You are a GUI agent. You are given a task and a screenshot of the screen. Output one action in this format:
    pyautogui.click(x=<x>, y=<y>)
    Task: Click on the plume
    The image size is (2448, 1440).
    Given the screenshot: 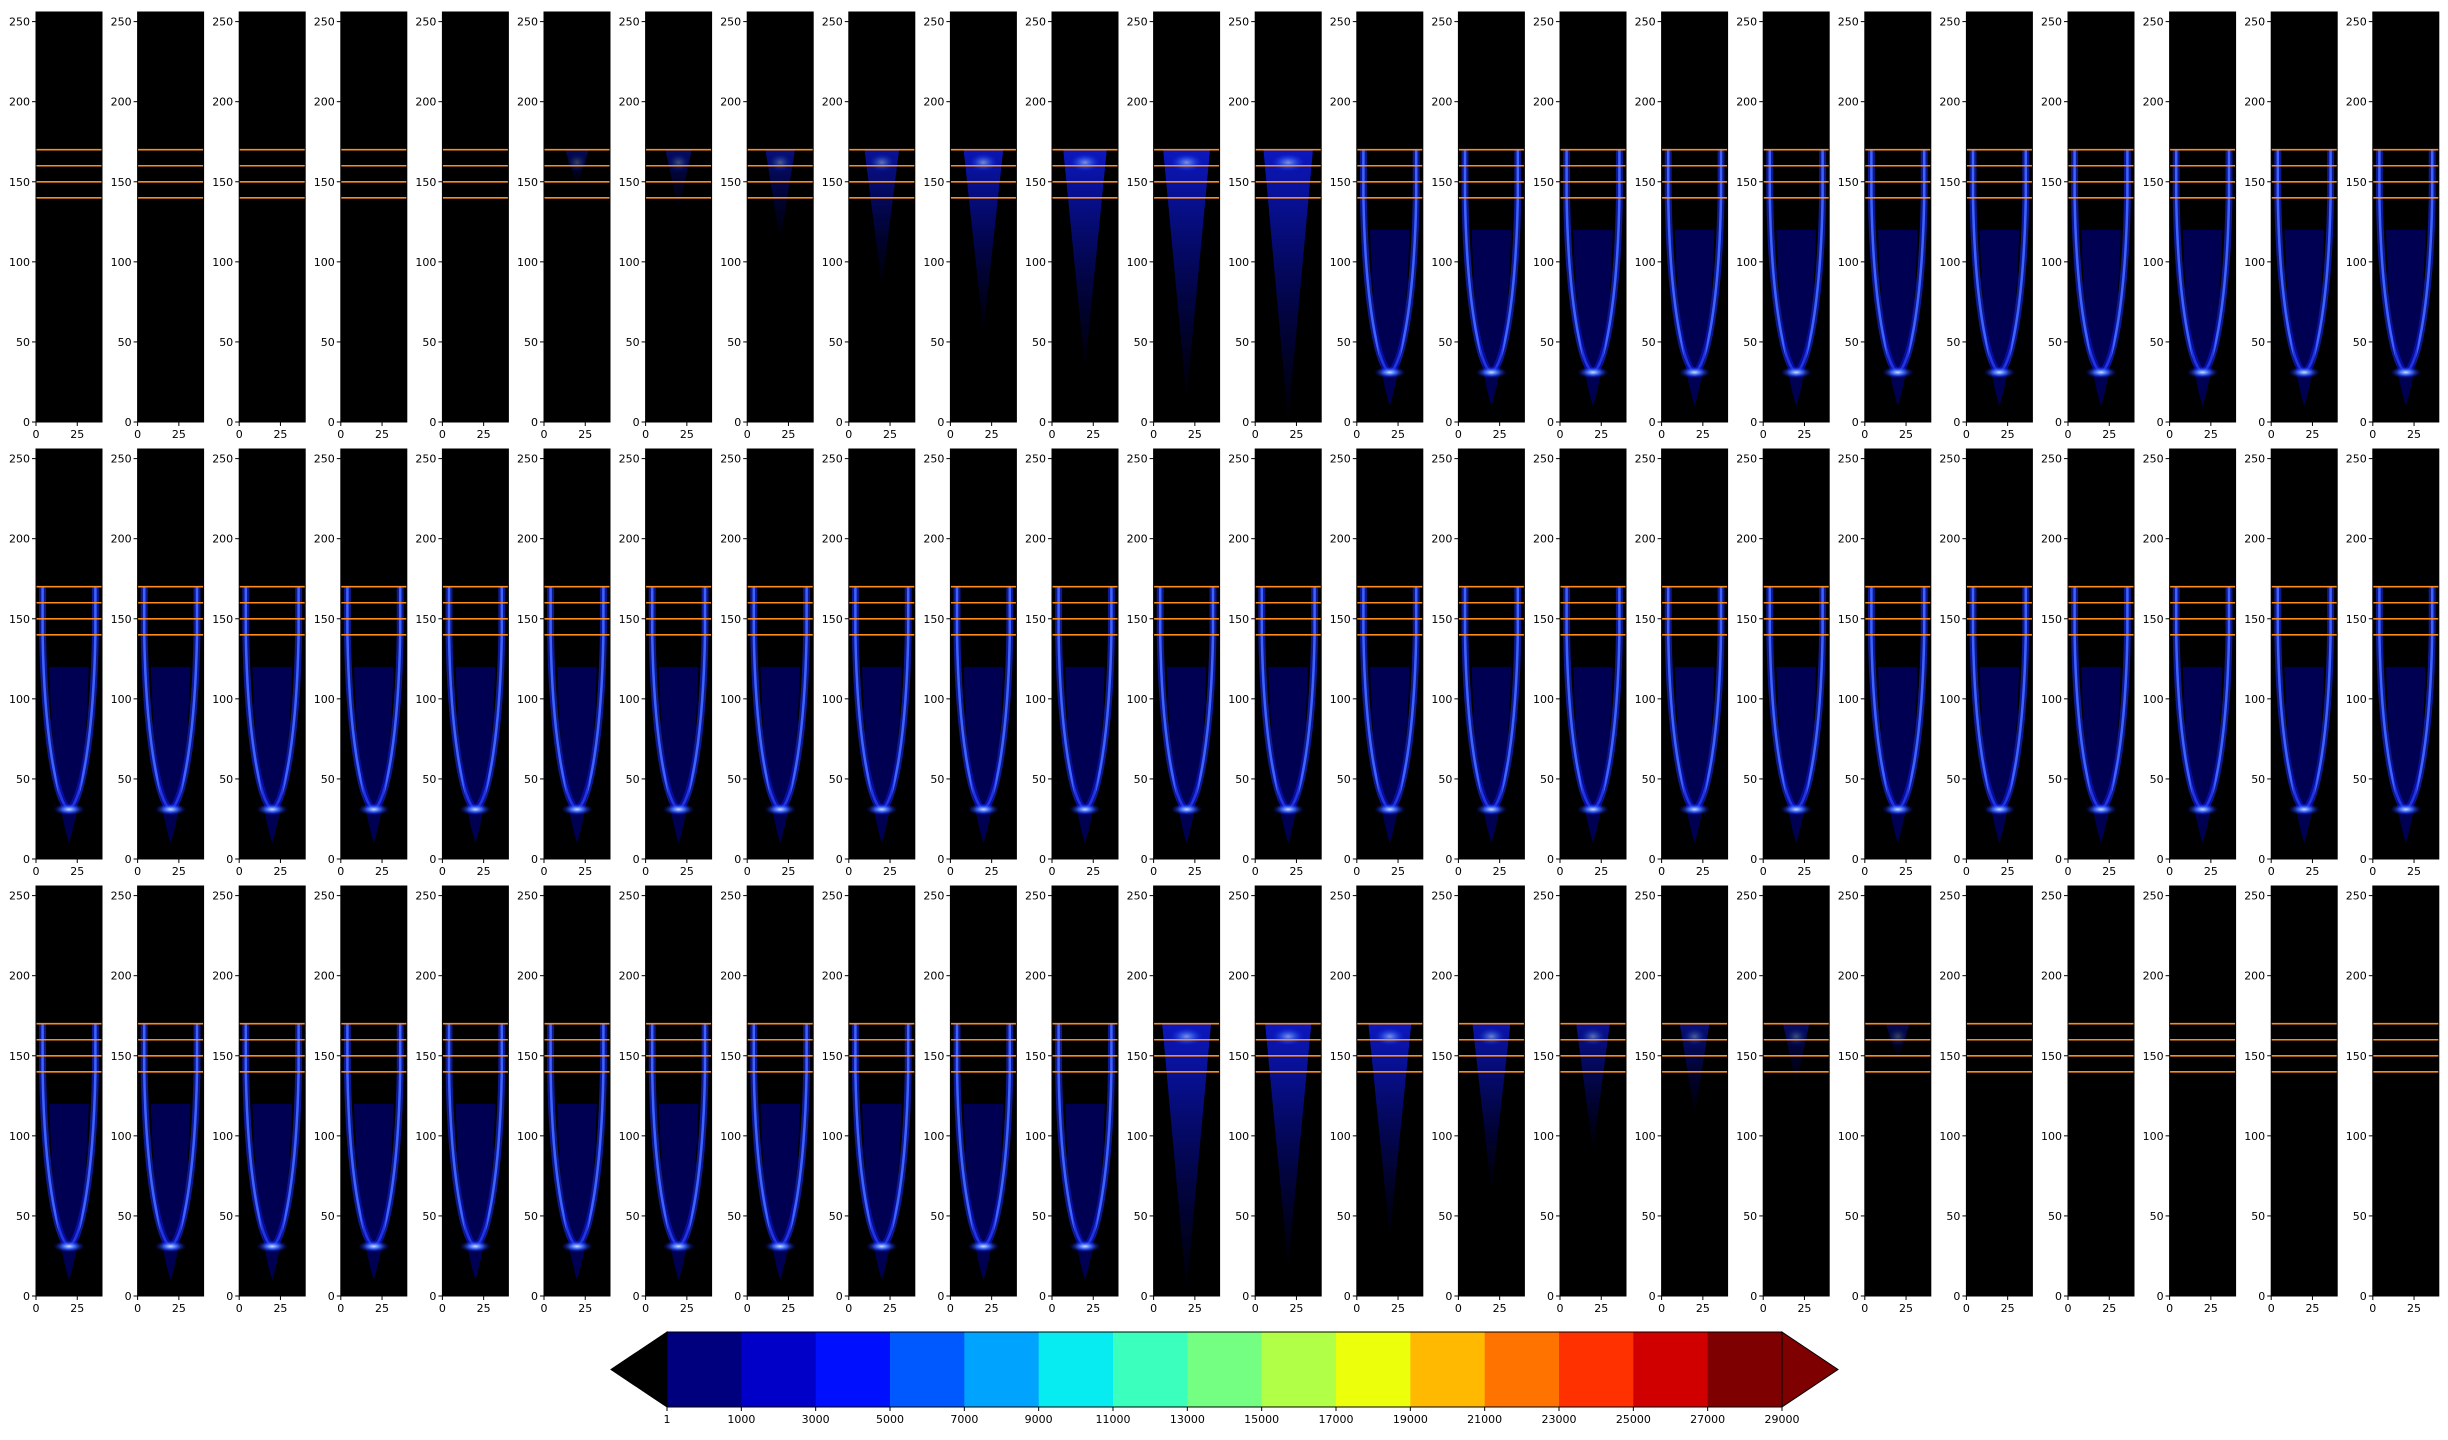 What is the action you would take?
    pyautogui.click(x=1288, y=1145)
    